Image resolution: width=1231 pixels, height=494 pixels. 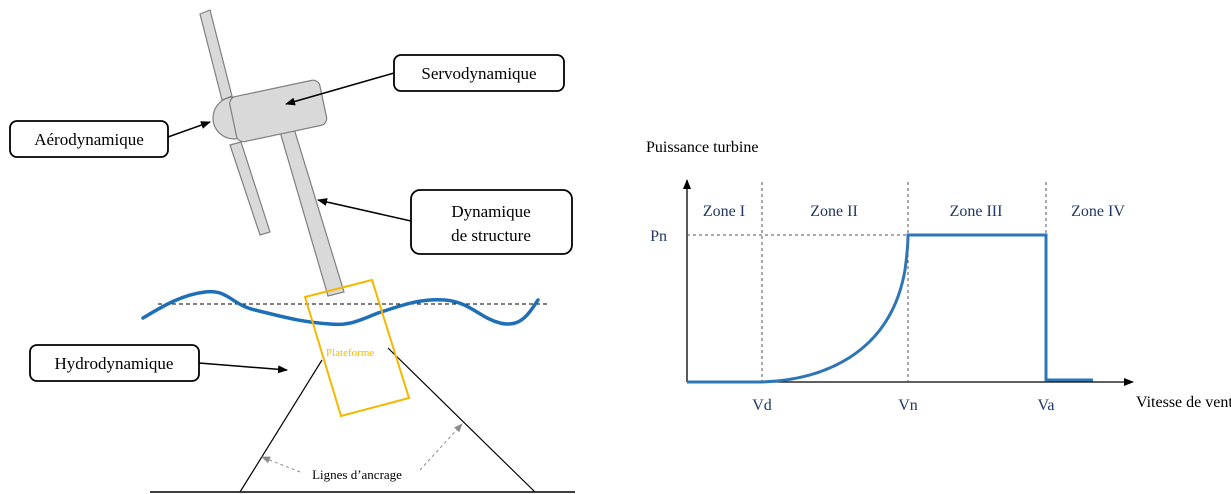 I want to click on mooring-label-arrow-right, so click(x=441, y=447).